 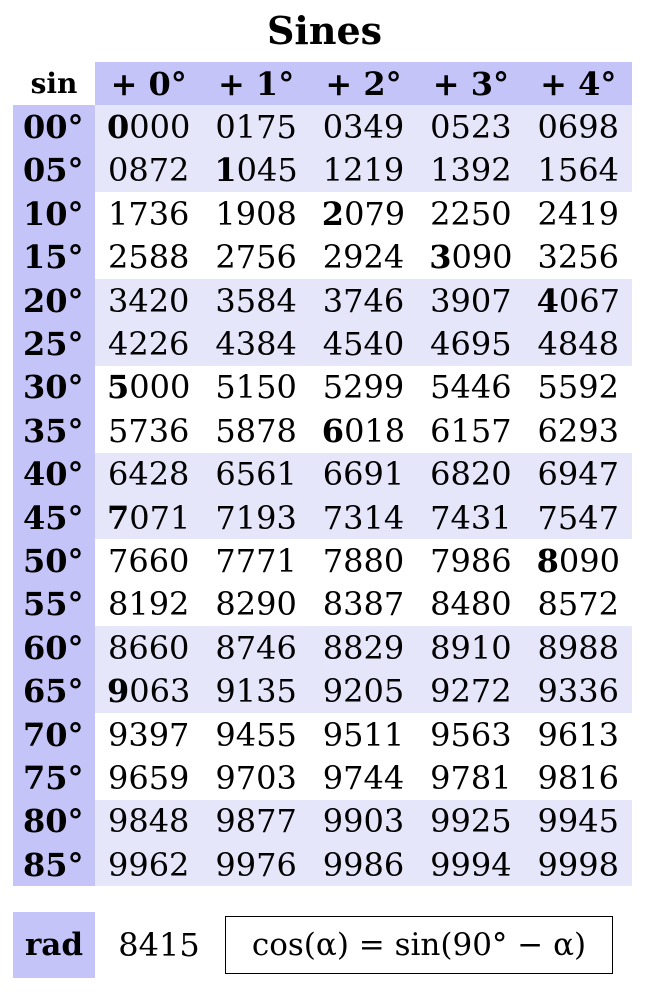 I want to click on table-cell: 3090, so click(x=471, y=257).